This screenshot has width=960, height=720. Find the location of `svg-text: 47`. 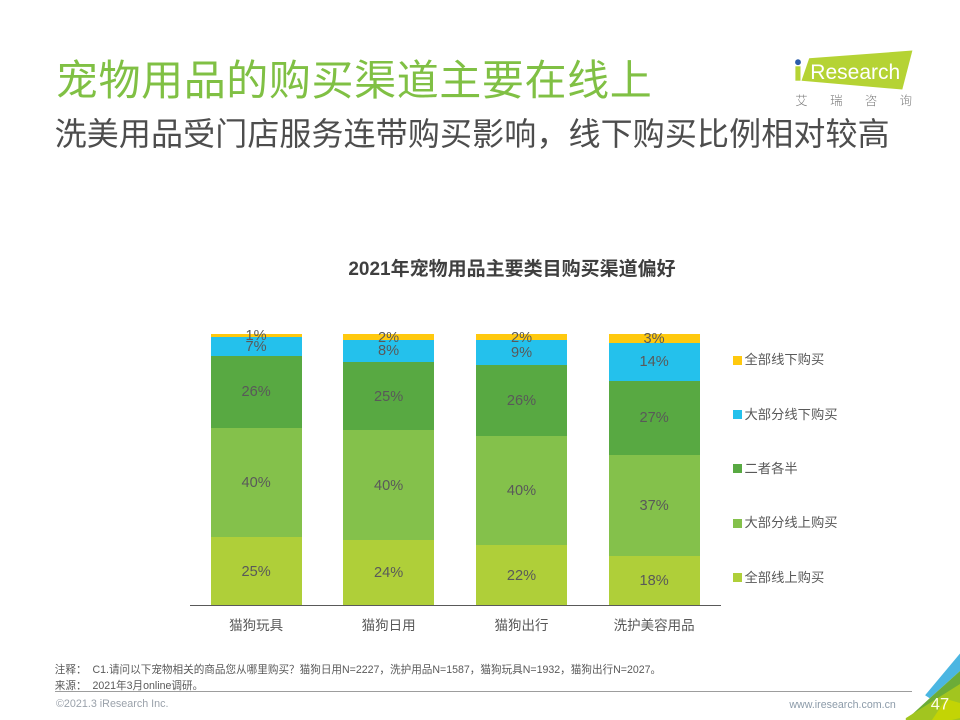

svg-text: 47 is located at coordinates (940, 705).